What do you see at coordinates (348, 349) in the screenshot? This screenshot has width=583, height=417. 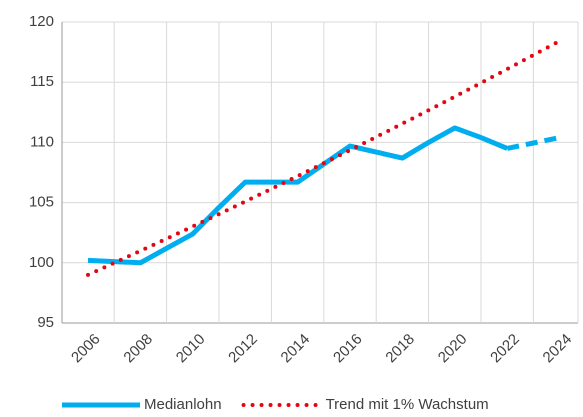 I see `x-tick-label: 2016` at bounding box center [348, 349].